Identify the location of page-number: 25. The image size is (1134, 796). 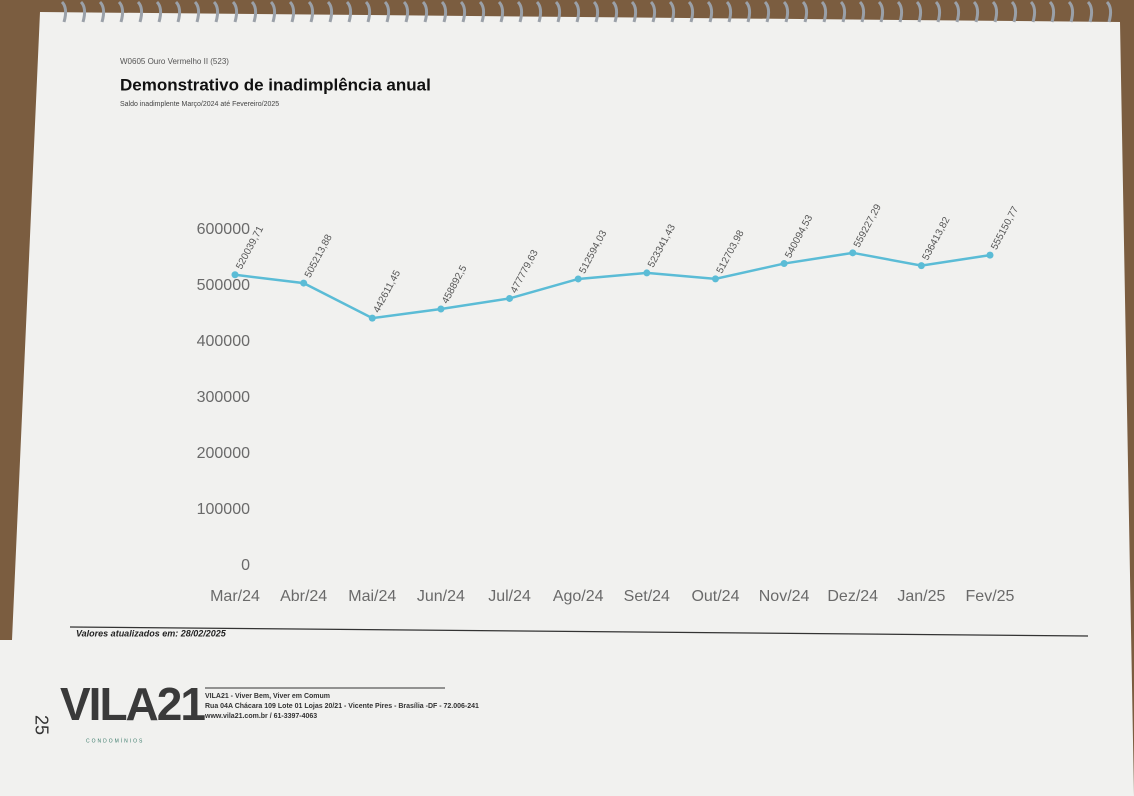
(41, 725).